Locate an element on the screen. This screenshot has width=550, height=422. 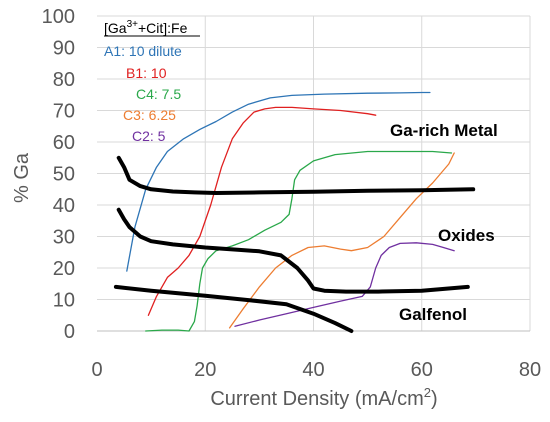
legend-entry: C4: 7.5 is located at coordinates (158, 94).